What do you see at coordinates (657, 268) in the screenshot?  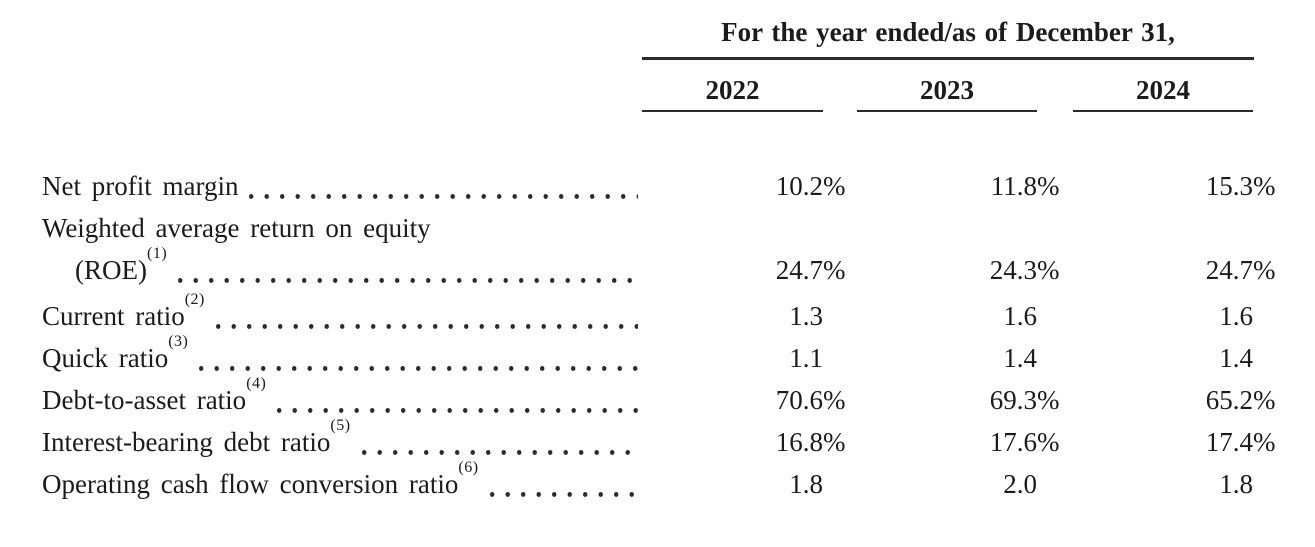 I see `table-row: (ROE)(1) 24.7% 24.3% 24.7%` at bounding box center [657, 268].